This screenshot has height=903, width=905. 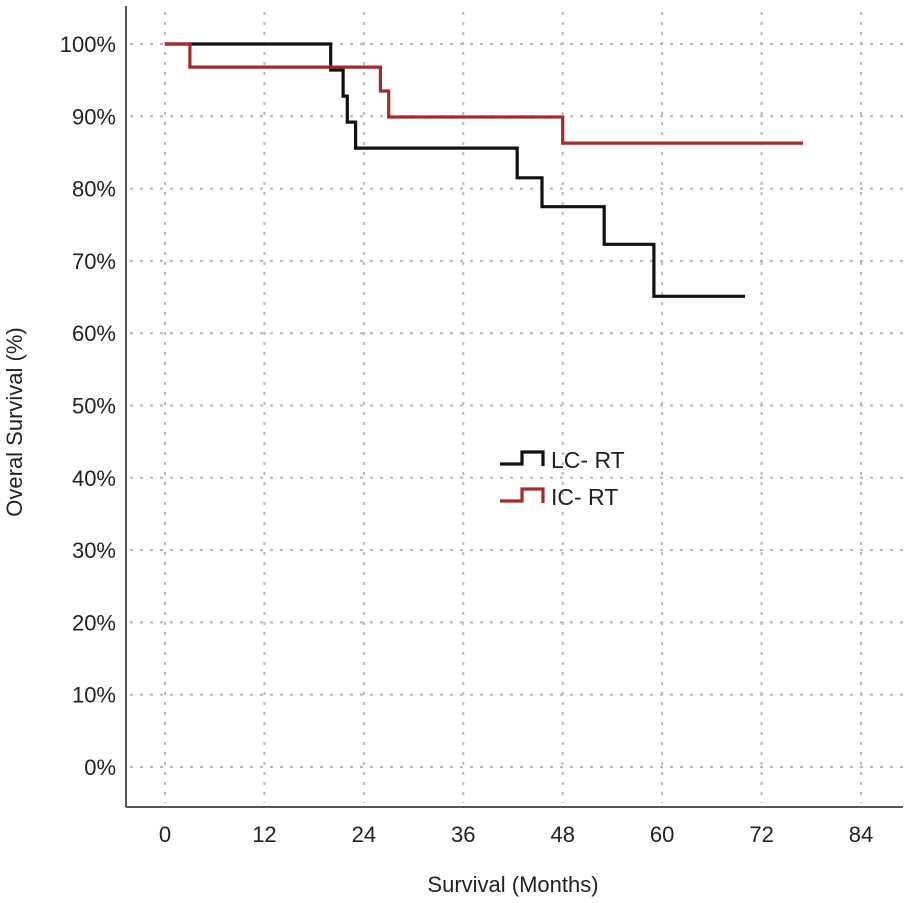 What do you see at coordinates (14, 421) in the screenshot?
I see `y-axis-title: Overal Survival (%)` at bounding box center [14, 421].